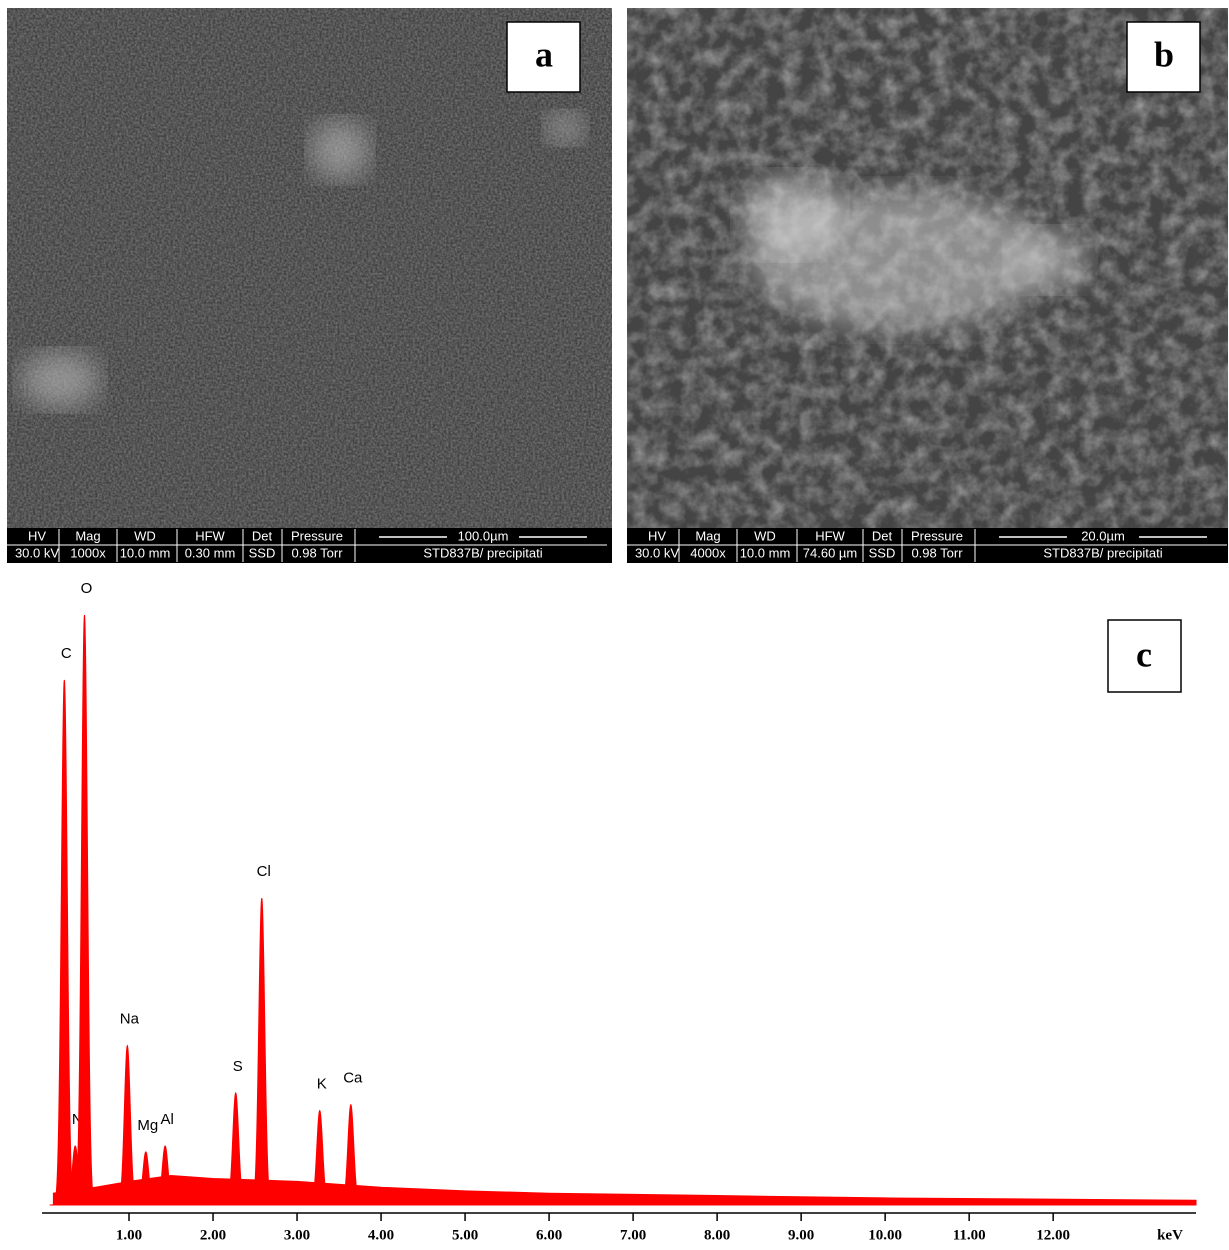 This screenshot has height=1250, width=1229. Describe the element at coordinates (297, 1235) in the screenshot. I see `x-tick-label: 3.00` at that location.